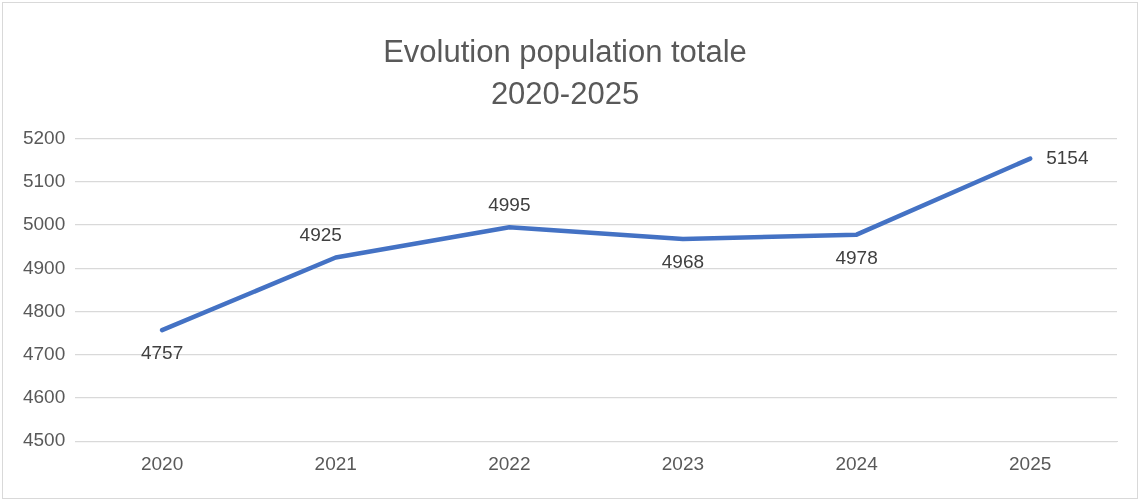 The width and height of the screenshot is (1140, 501). I want to click on x-tick-label: 2023, so click(683, 463).